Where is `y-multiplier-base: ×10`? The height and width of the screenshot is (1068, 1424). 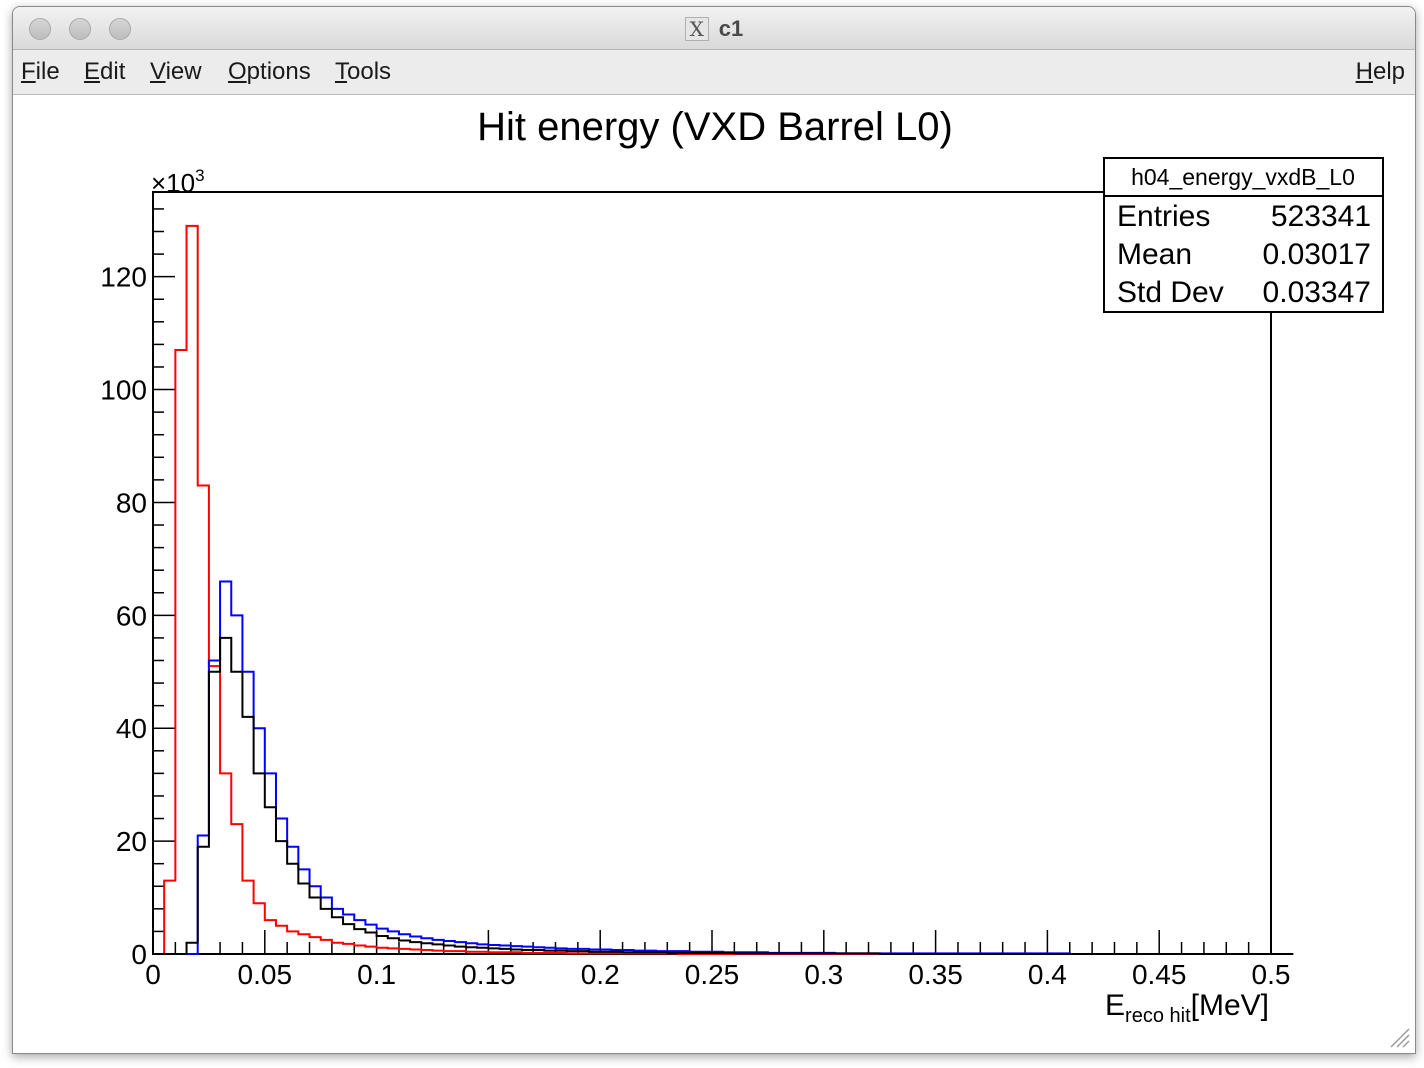
y-multiplier-base: ×10 is located at coordinates (173, 183).